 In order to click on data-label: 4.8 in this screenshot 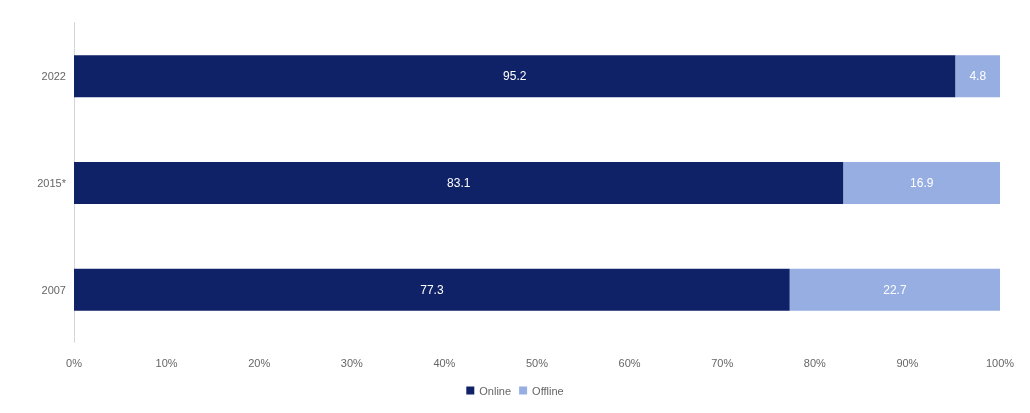, I will do `click(978, 76)`.